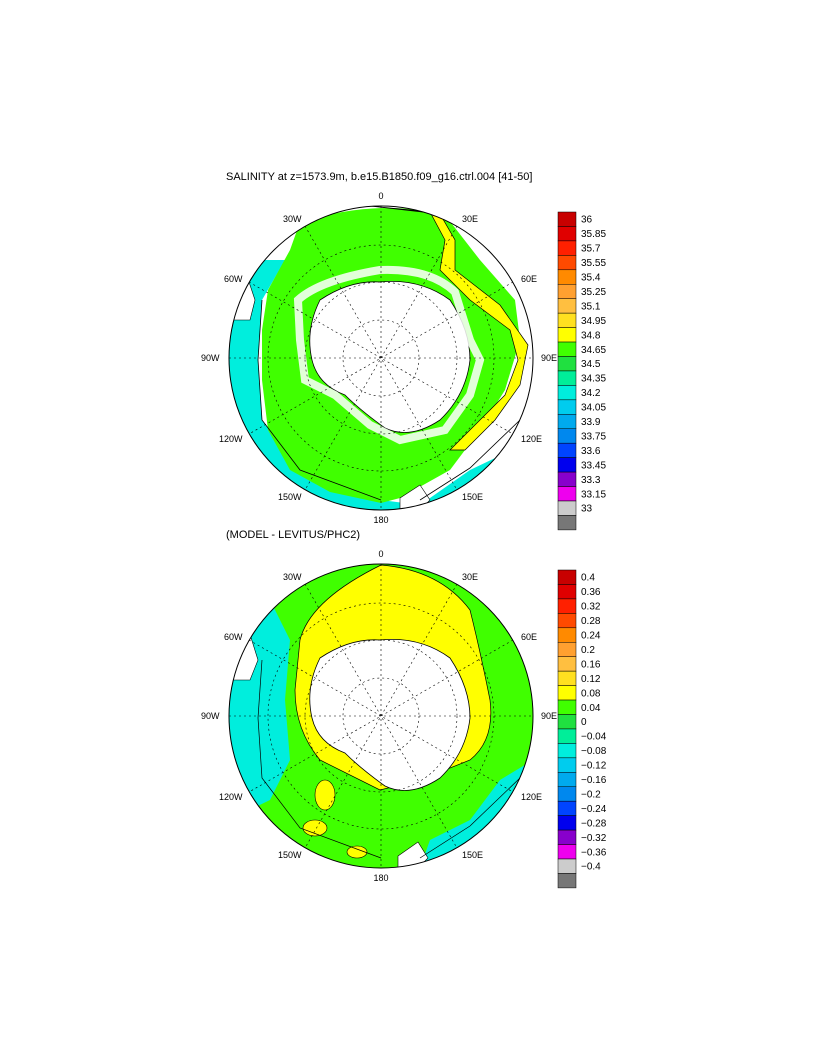  I want to click on map-1-ice-shelf, so click(389, 355).